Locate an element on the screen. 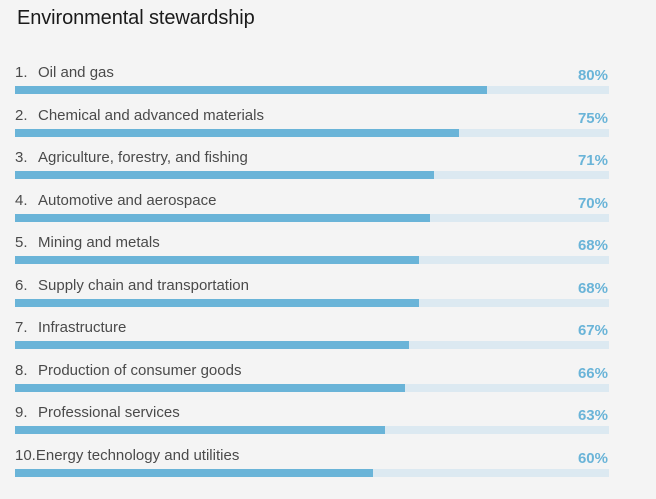  bar-value-label: 71% is located at coordinates (592, 160).